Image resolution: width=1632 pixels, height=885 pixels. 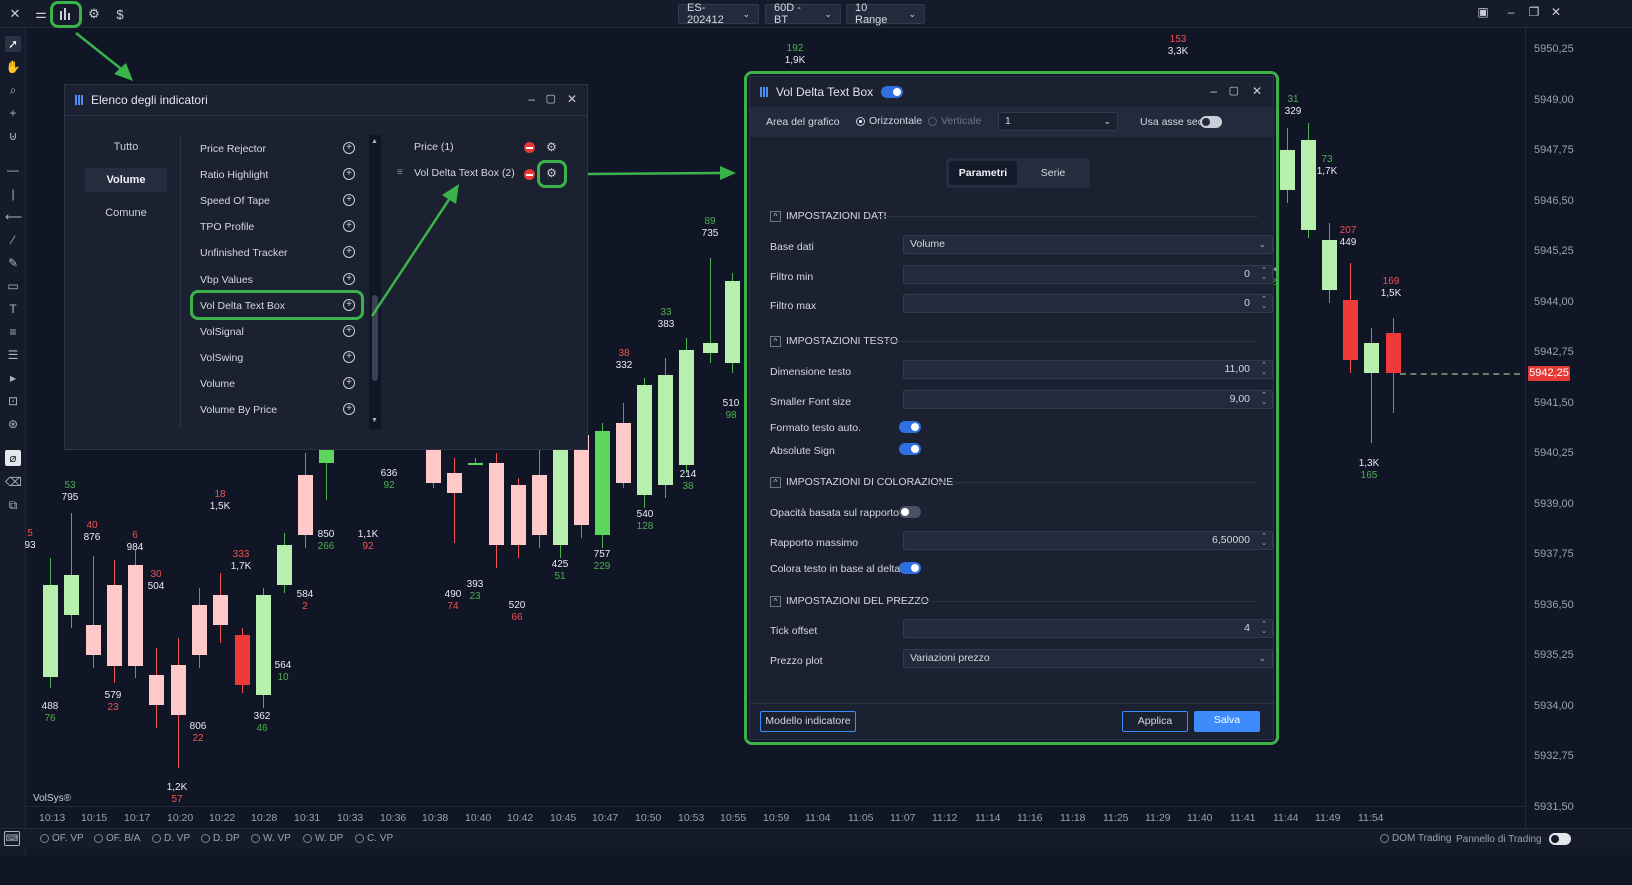 I want to click on active-vol-delta: Vol Delta Text Box (2), so click(x=464, y=173).